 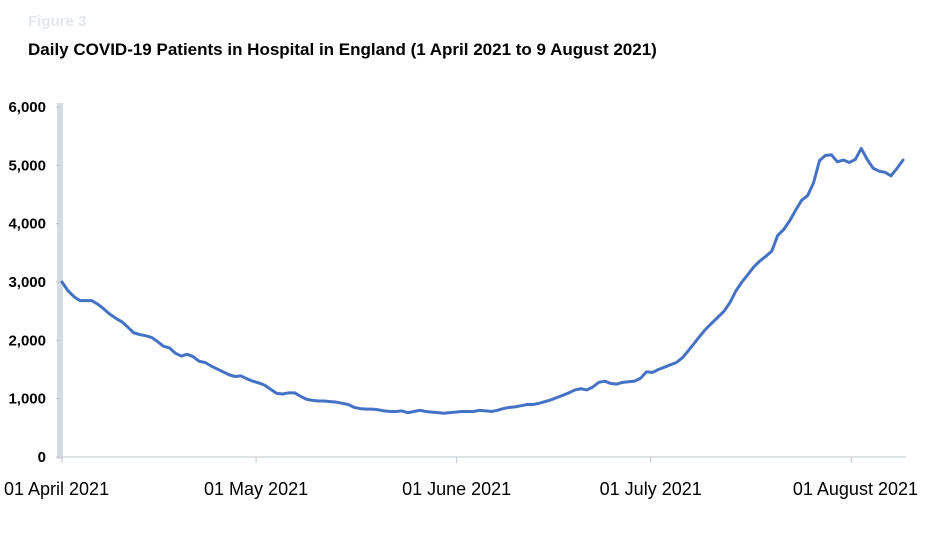 I want to click on y-tick-label: 3,000, so click(x=27, y=282).